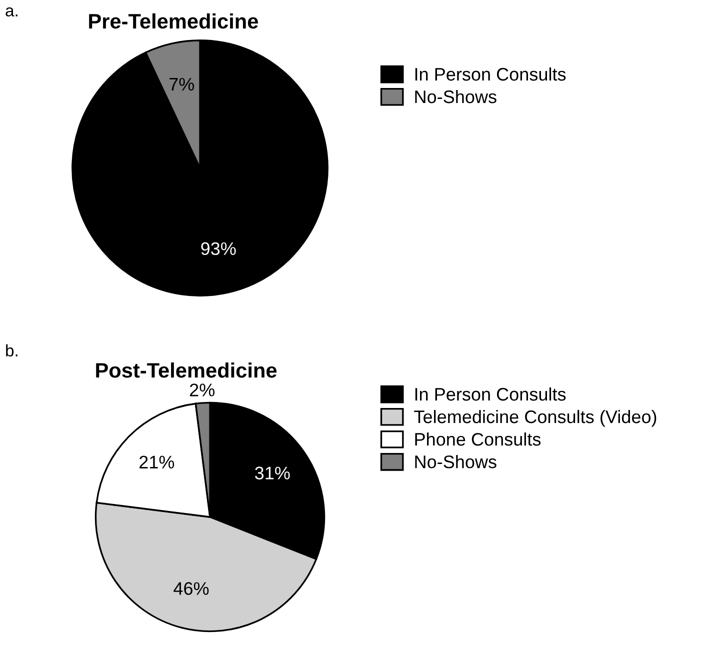 The image size is (714, 662). What do you see at coordinates (200, 168) in the screenshot?
I see `pie-slice` at bounding box center [200, 168].